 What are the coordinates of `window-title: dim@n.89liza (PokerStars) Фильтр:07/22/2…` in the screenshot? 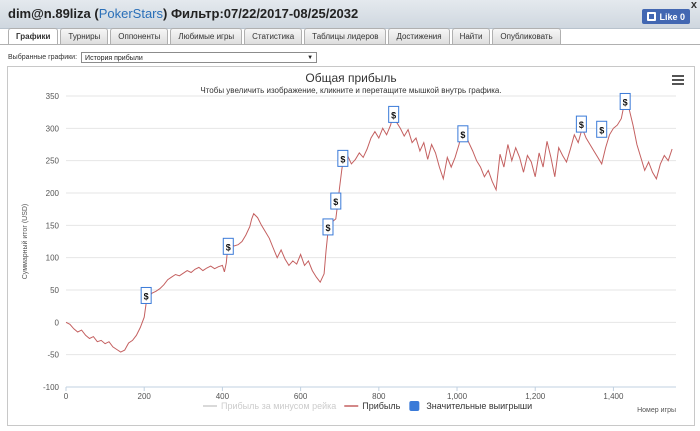 It's located at (183, 13).